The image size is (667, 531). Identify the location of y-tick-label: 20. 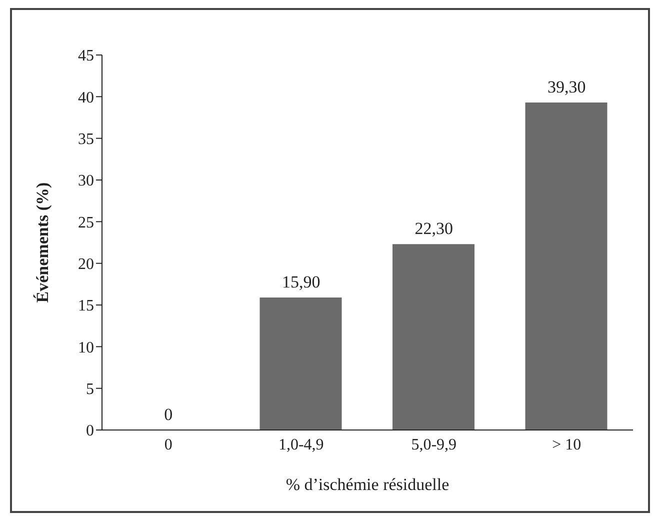
(86, 265).